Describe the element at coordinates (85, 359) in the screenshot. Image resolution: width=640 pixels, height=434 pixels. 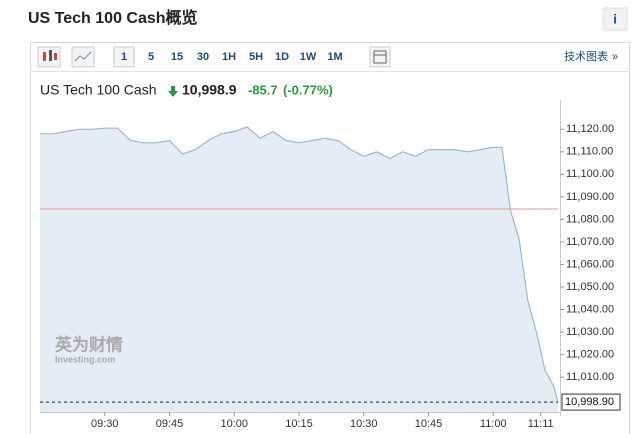
I see `watermark-en: Investing.com` at that location.